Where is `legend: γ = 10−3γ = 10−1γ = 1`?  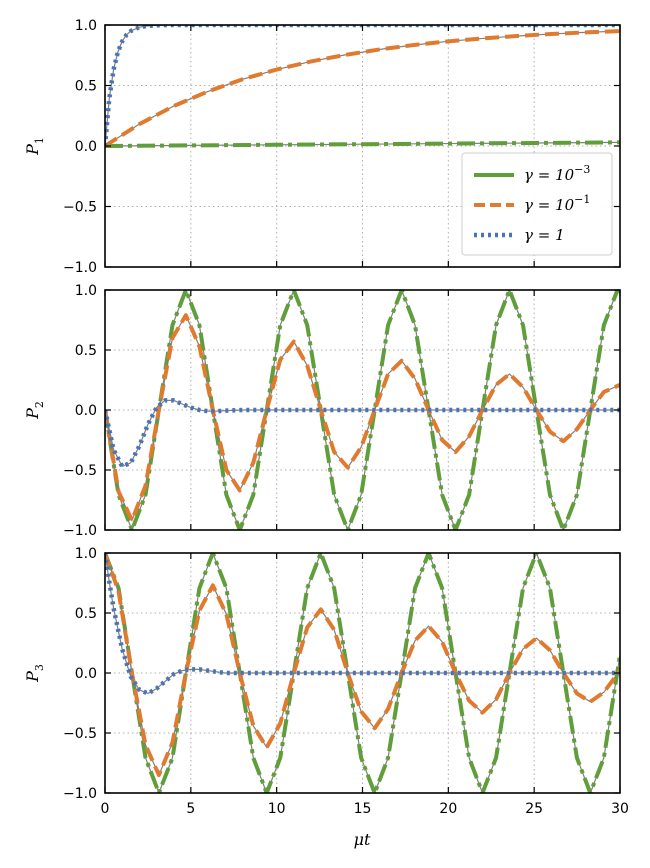
legend: γ = 10−3γ = 10−1γ = 1 is located at coordinates (537, 204).